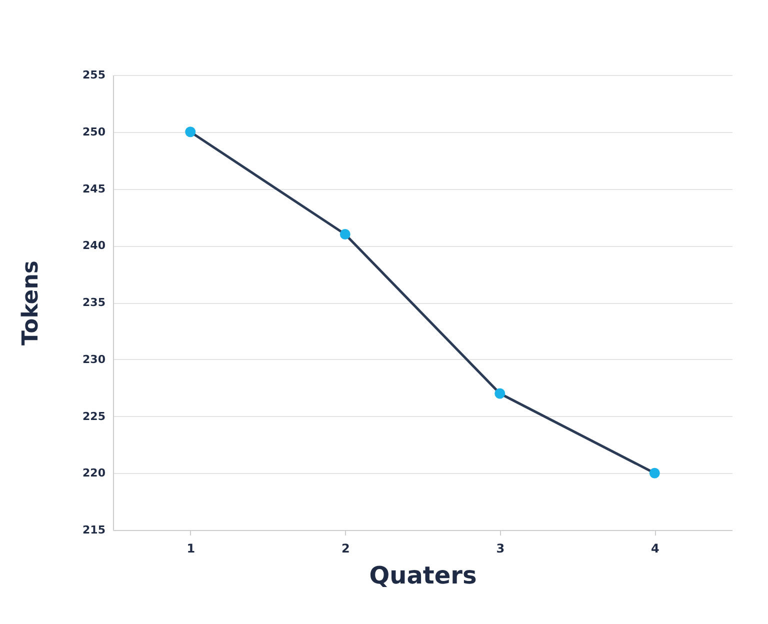 The image size is (768, 624). I want to click on x-axis-title: Quaters, so click(423, 576).